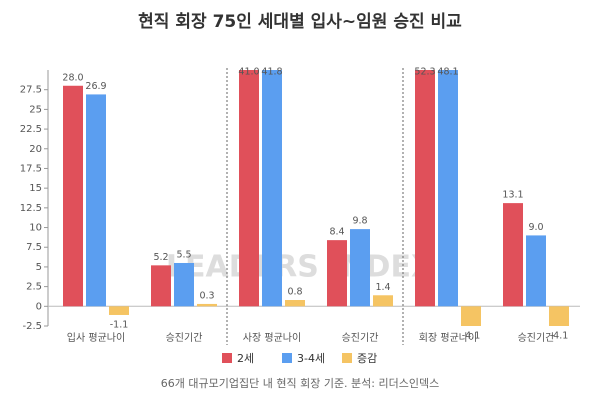  What do you see at coordinates (31, 90) in the screenshot?
I see `y-tick-label: 27.5` at bounding box center [31, 90].